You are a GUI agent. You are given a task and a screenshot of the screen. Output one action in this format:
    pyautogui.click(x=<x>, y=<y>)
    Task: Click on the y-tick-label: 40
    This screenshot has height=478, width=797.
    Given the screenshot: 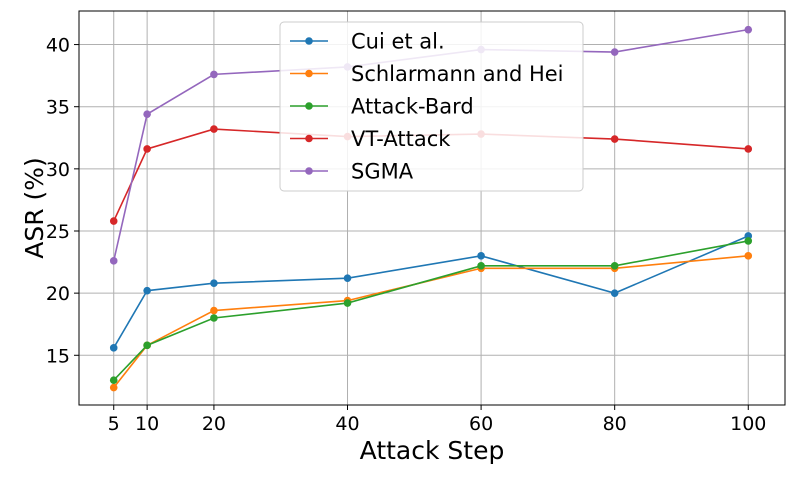 What is the action you would take?
    pyautogui.click(x=58, y=46)
    